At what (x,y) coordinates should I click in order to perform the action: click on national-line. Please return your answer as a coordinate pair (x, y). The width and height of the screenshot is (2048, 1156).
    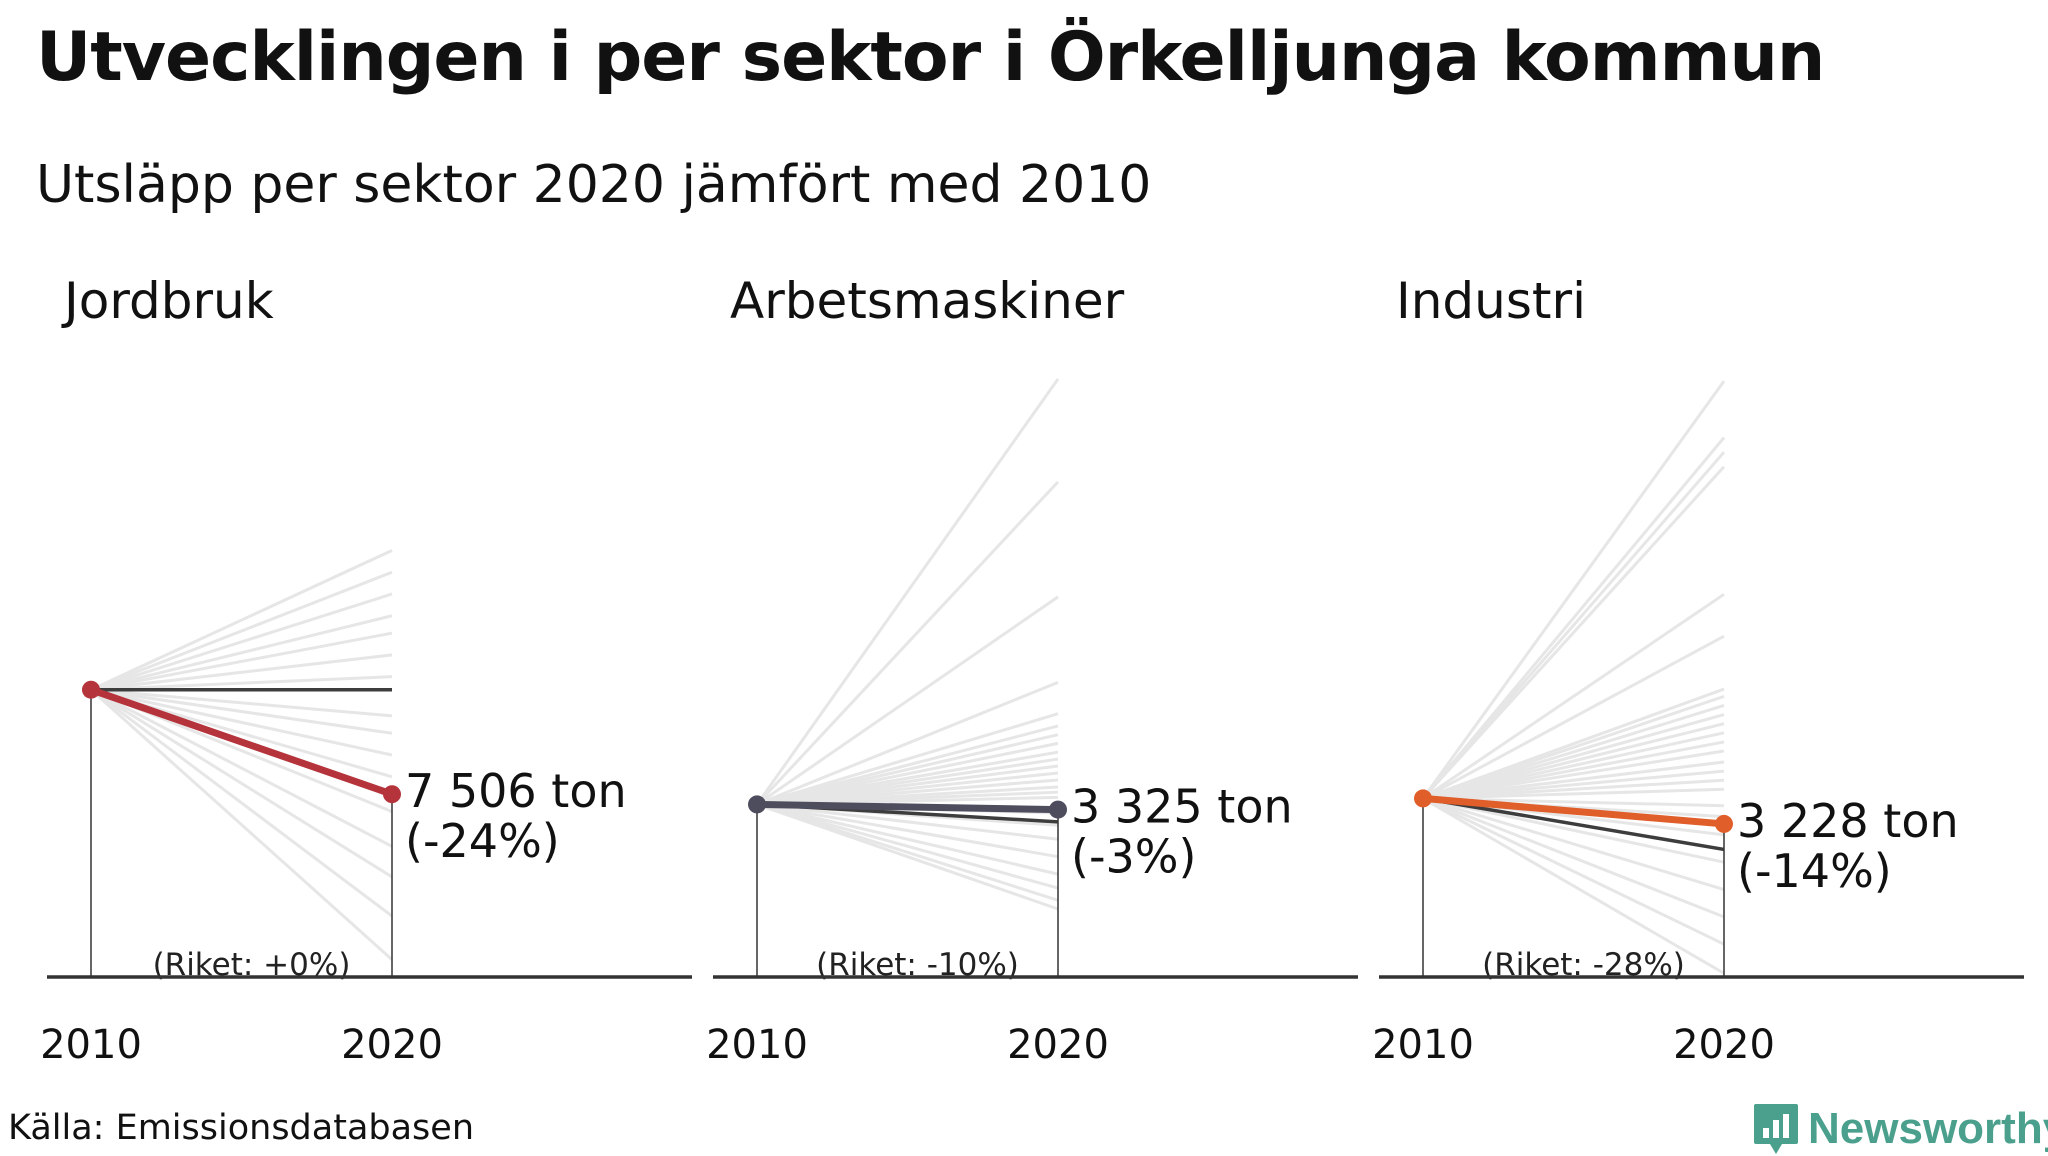
    Looking at the image, I should click on (1573, 824).